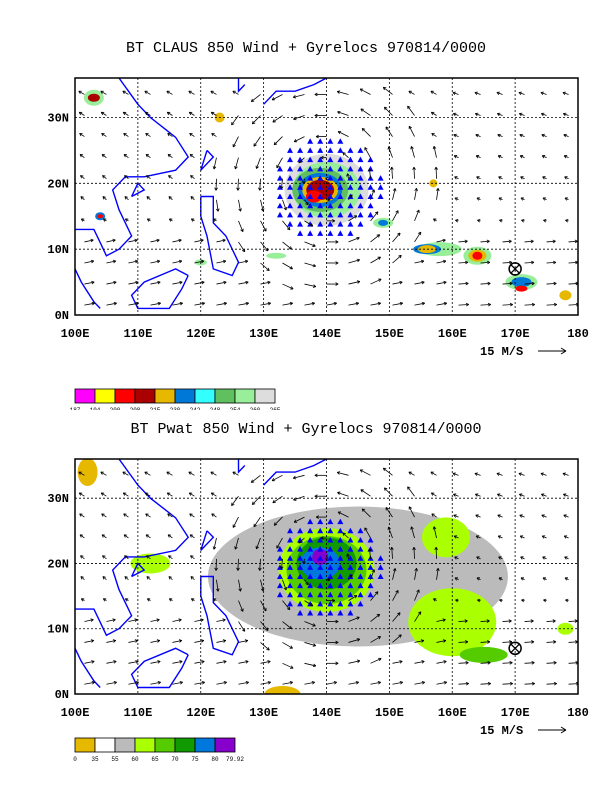 This screenshot has width=612, height=800. What do you see at coordinates (195, 759) in the screenshot?
I see `colorbar-tick-label: 75` at bounding box center [195, 759].